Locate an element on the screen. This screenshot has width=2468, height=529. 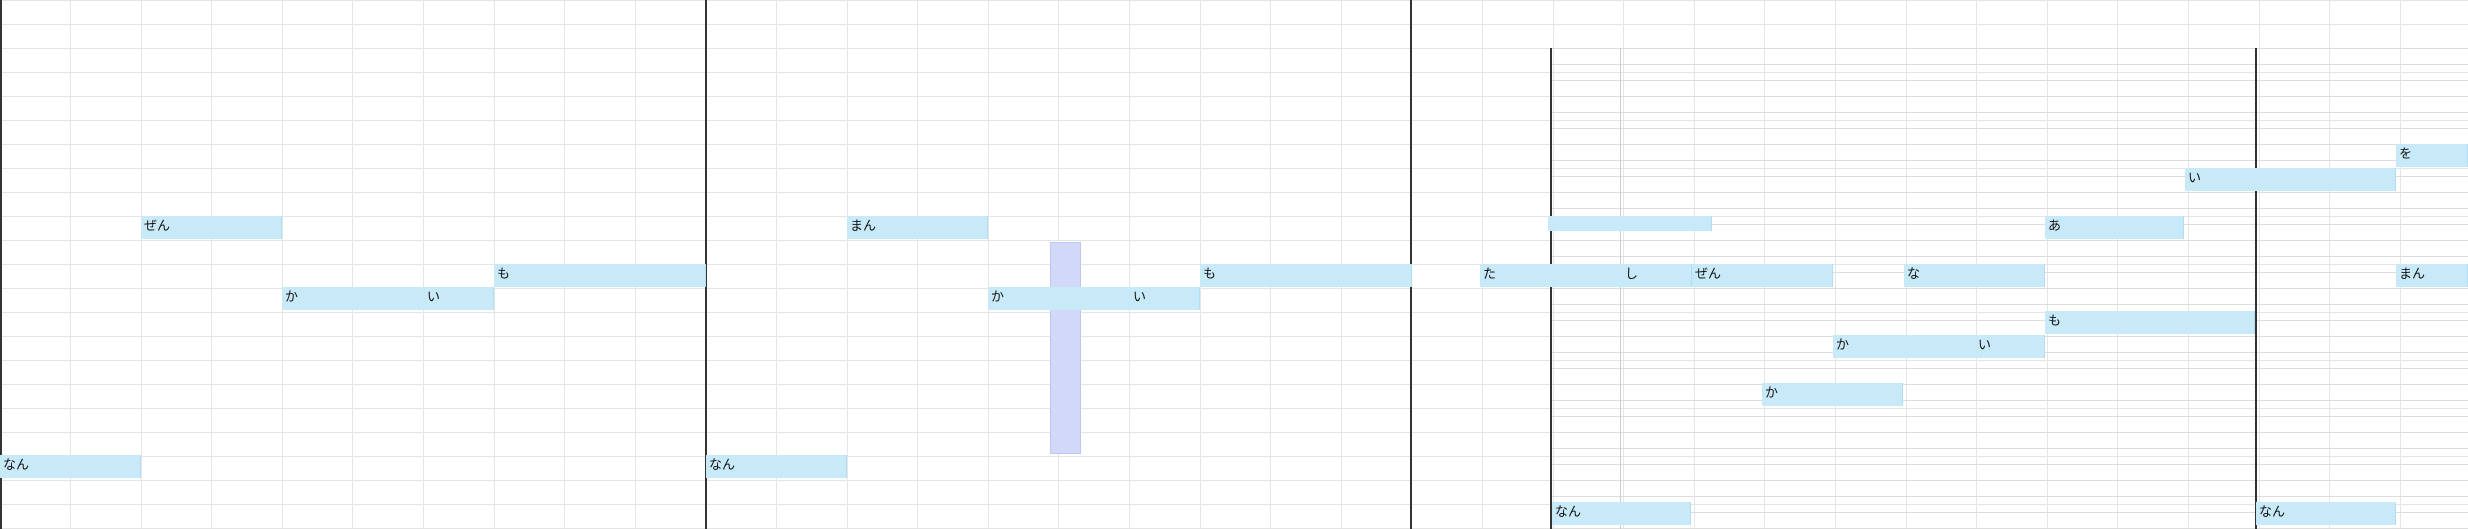
overlay-beat-line is located at coordinates (1620, 288).